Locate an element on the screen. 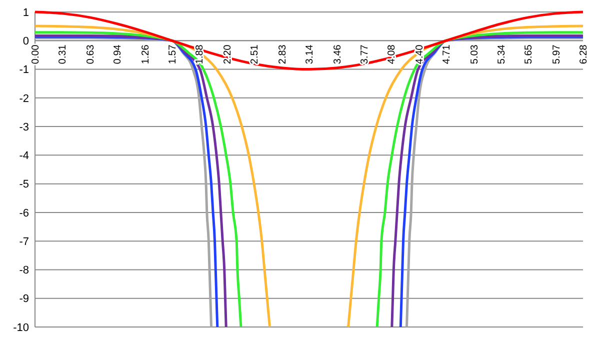  x-tick-label: 1.57 is located at coordinates (173, 54).